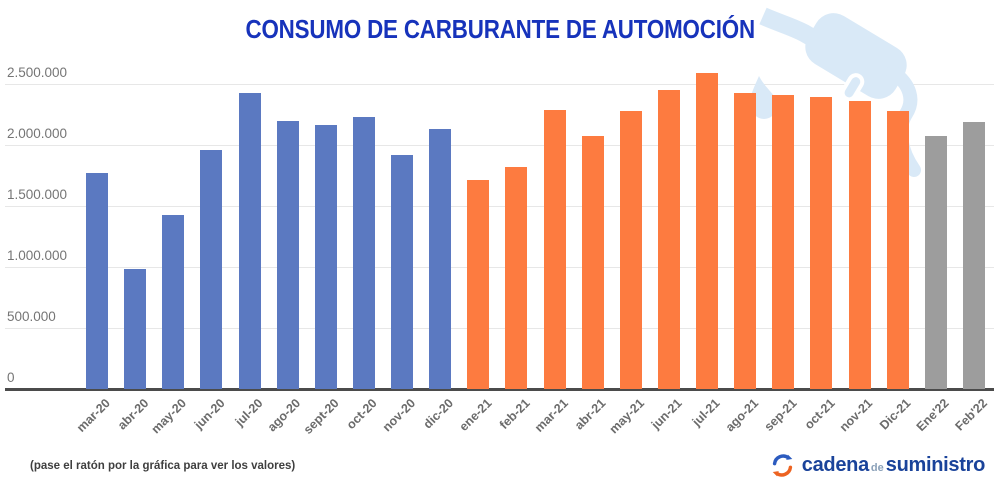  I want to click on x-tick-label: oct-20, so click(361, 414).